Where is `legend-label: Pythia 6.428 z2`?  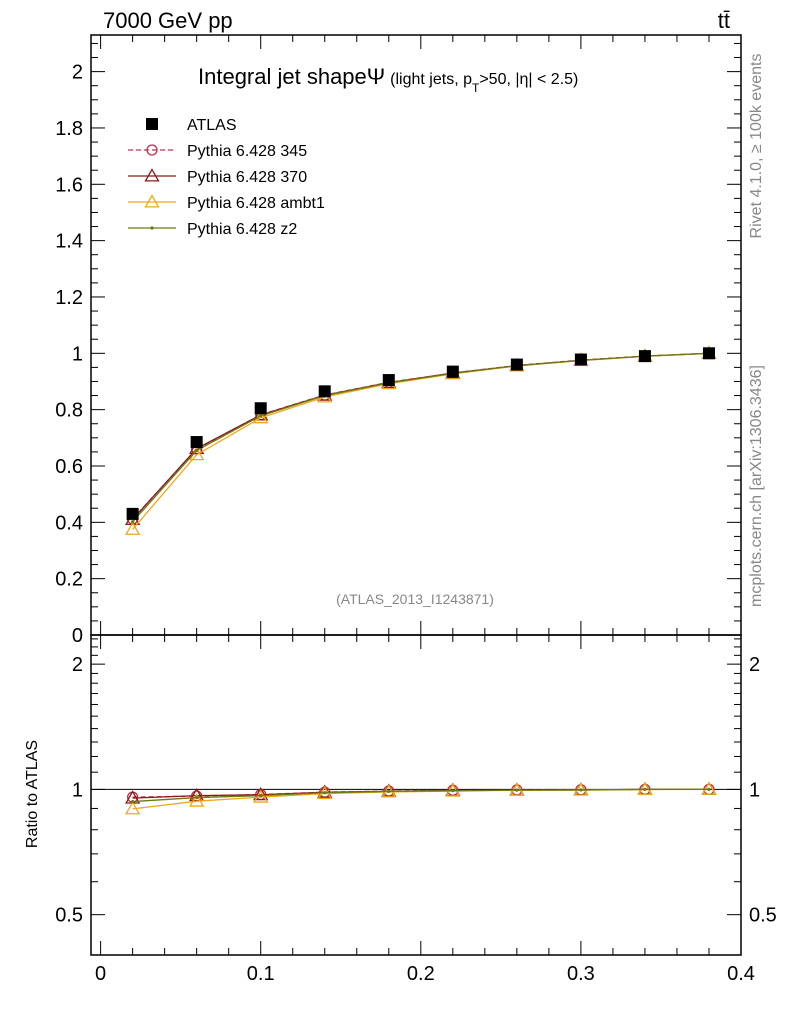
legend-label: Pythia 6.428 z2 is located at coordinates (242, 229).